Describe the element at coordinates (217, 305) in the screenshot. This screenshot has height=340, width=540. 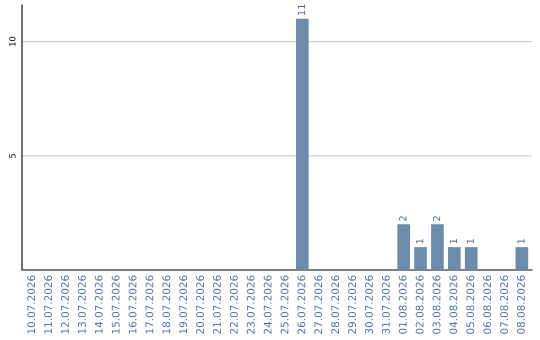
I see `x-tick-label: 21.07.2026` at that location.